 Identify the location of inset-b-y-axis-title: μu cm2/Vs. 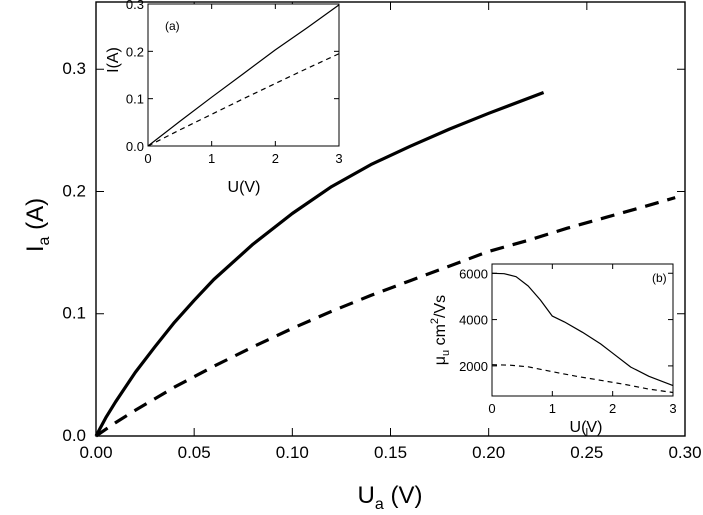
(440, 330).